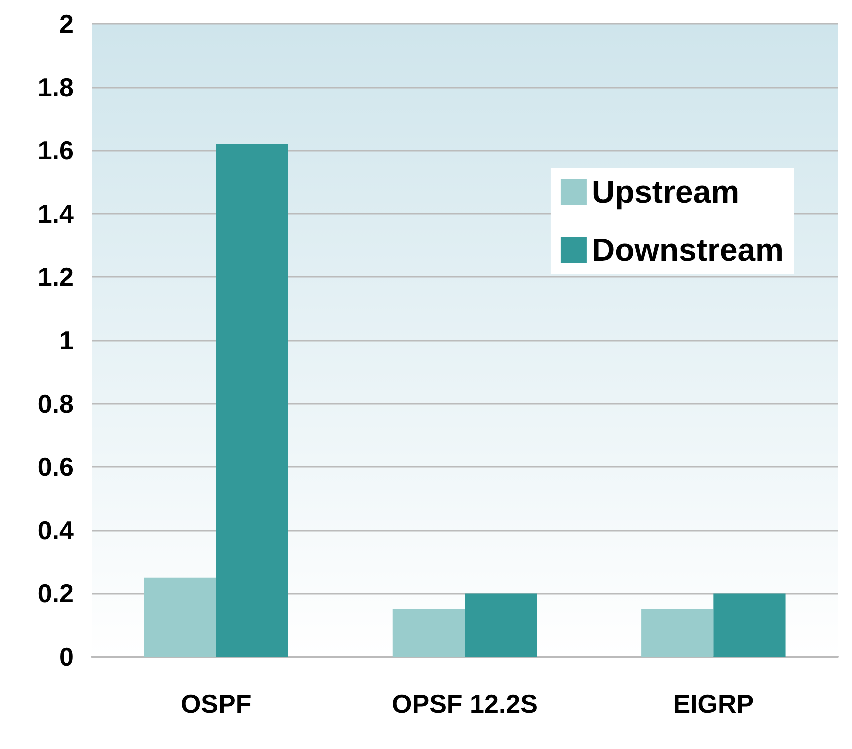 This screenshot has height=749, width=852. What do you see at coordinates (56, 277) in the screenshot?
I see `y-tick-label: 1.2` at bounding box center [56, 277].